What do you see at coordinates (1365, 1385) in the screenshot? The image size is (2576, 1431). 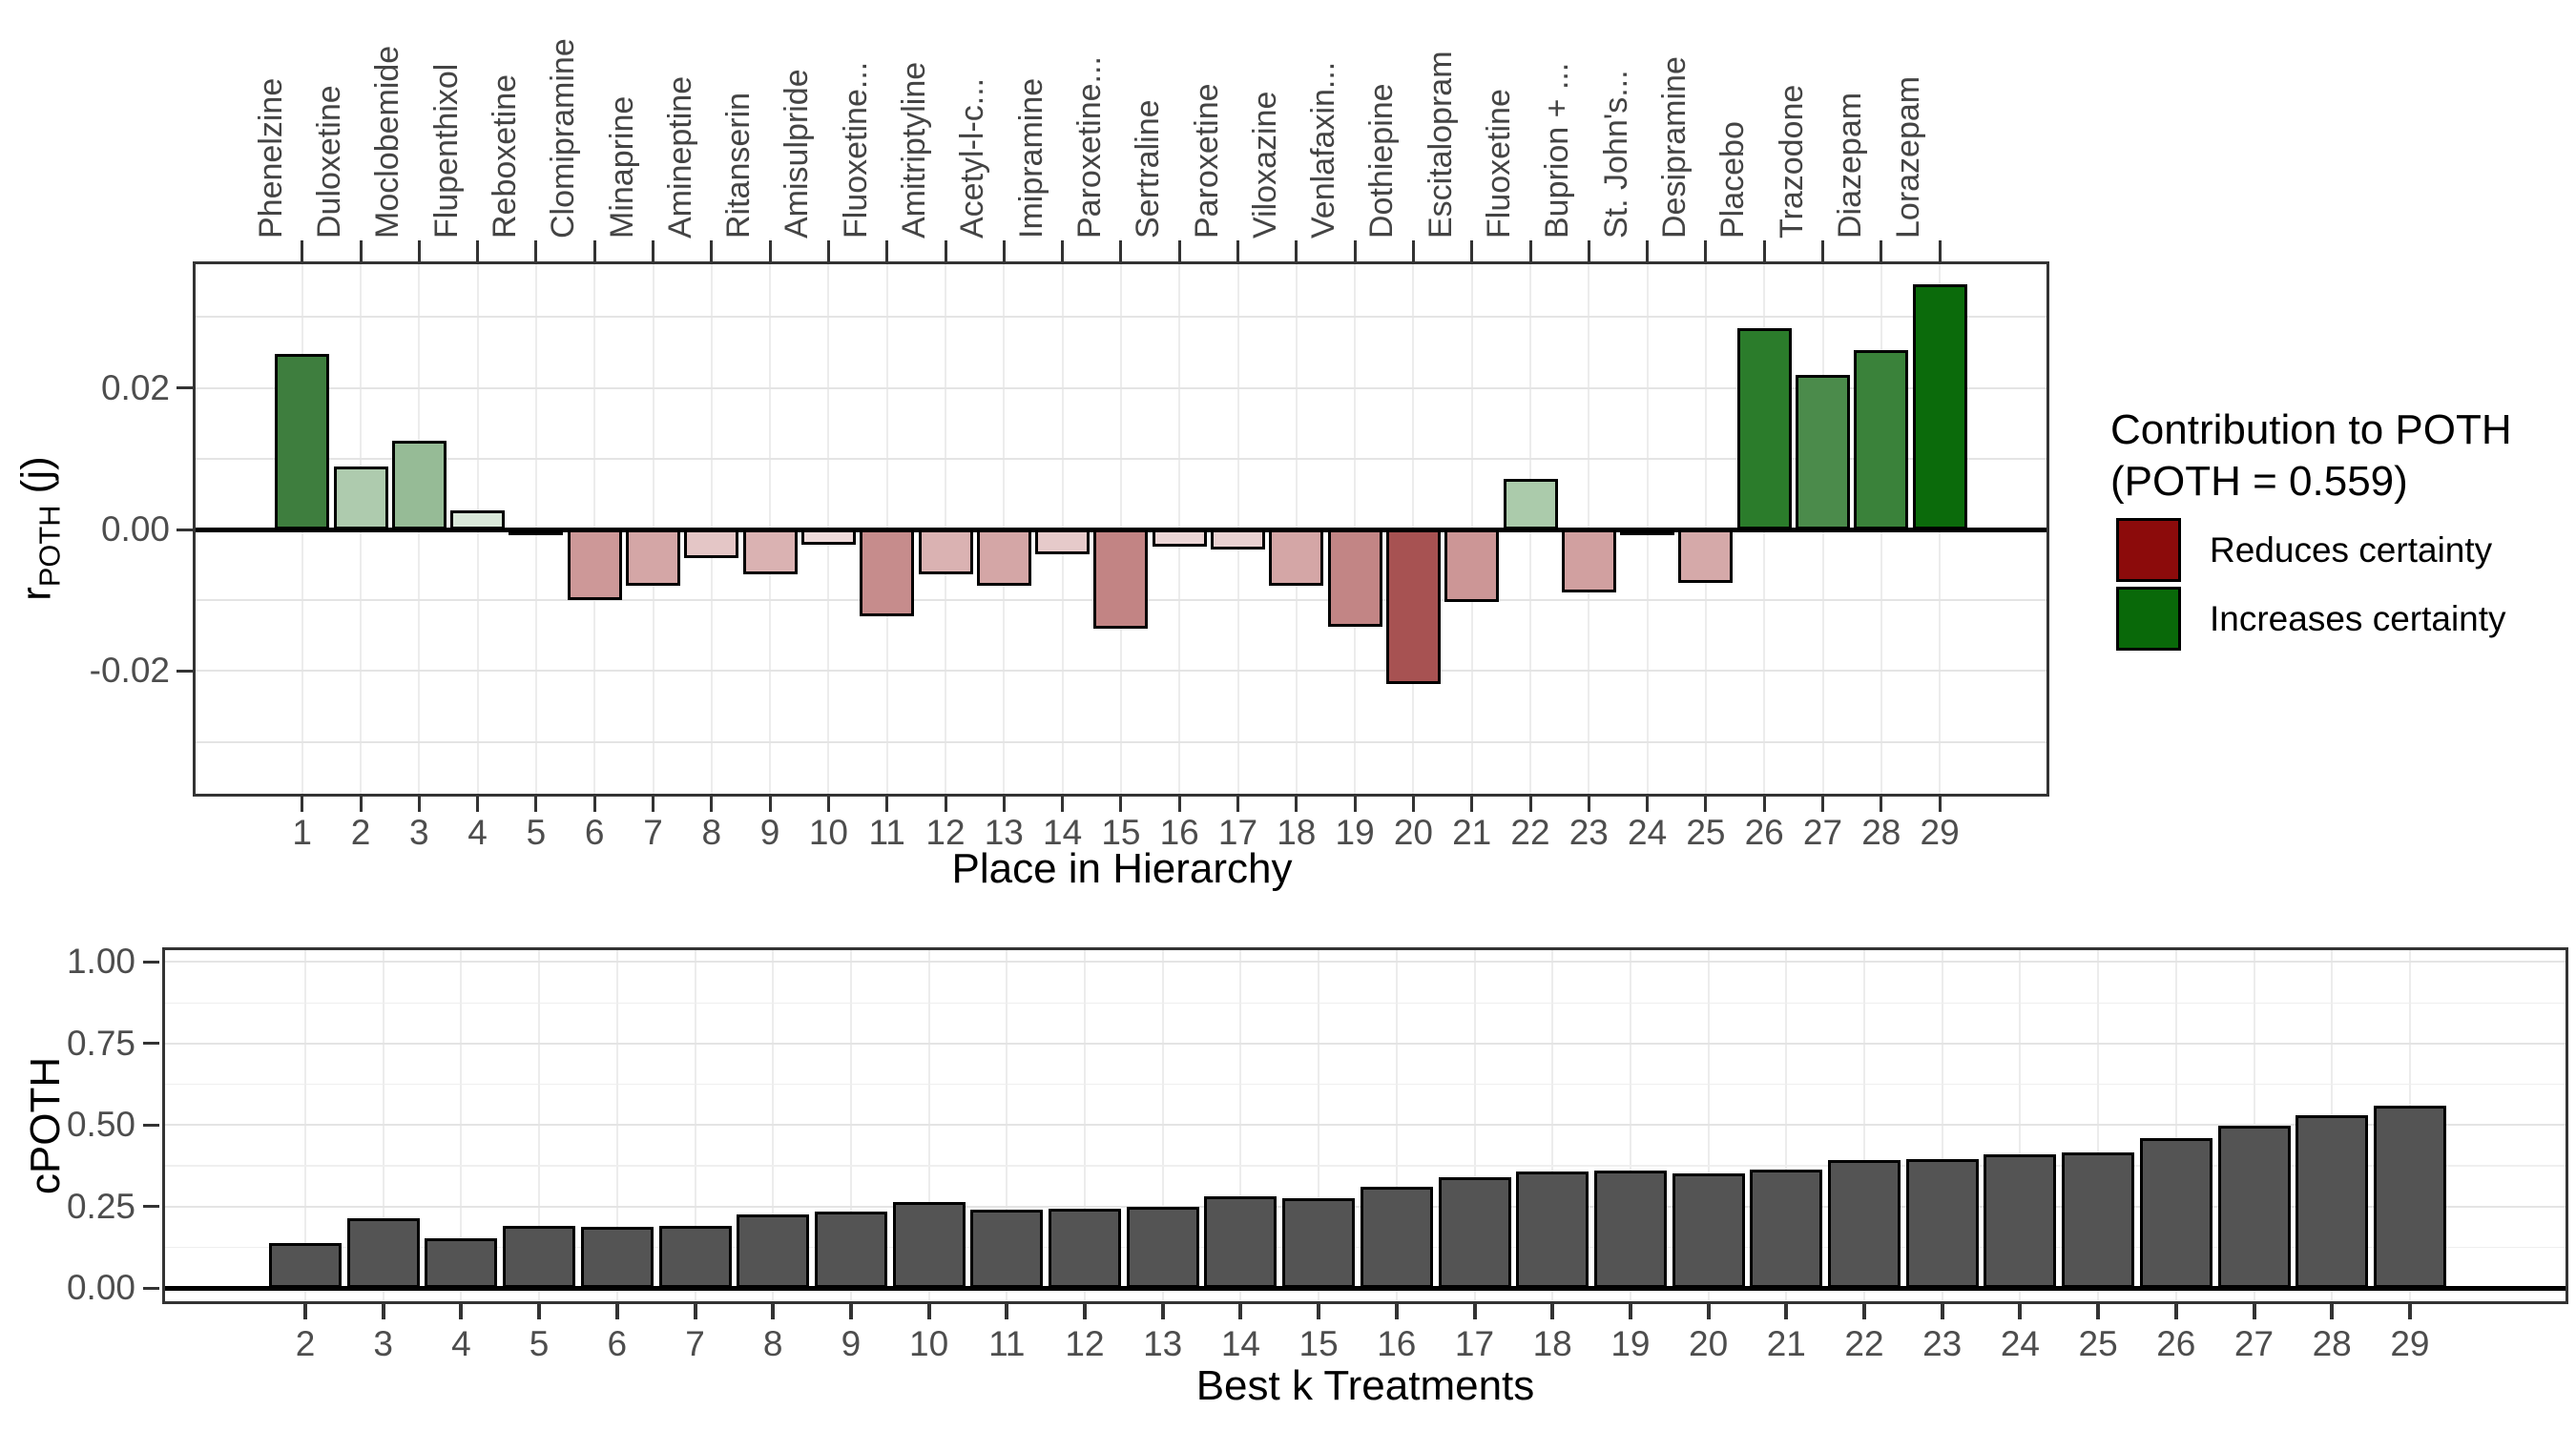 I see `x-axis-title-bottom: Best k Treatments` at bounding box center [1365, 1385].